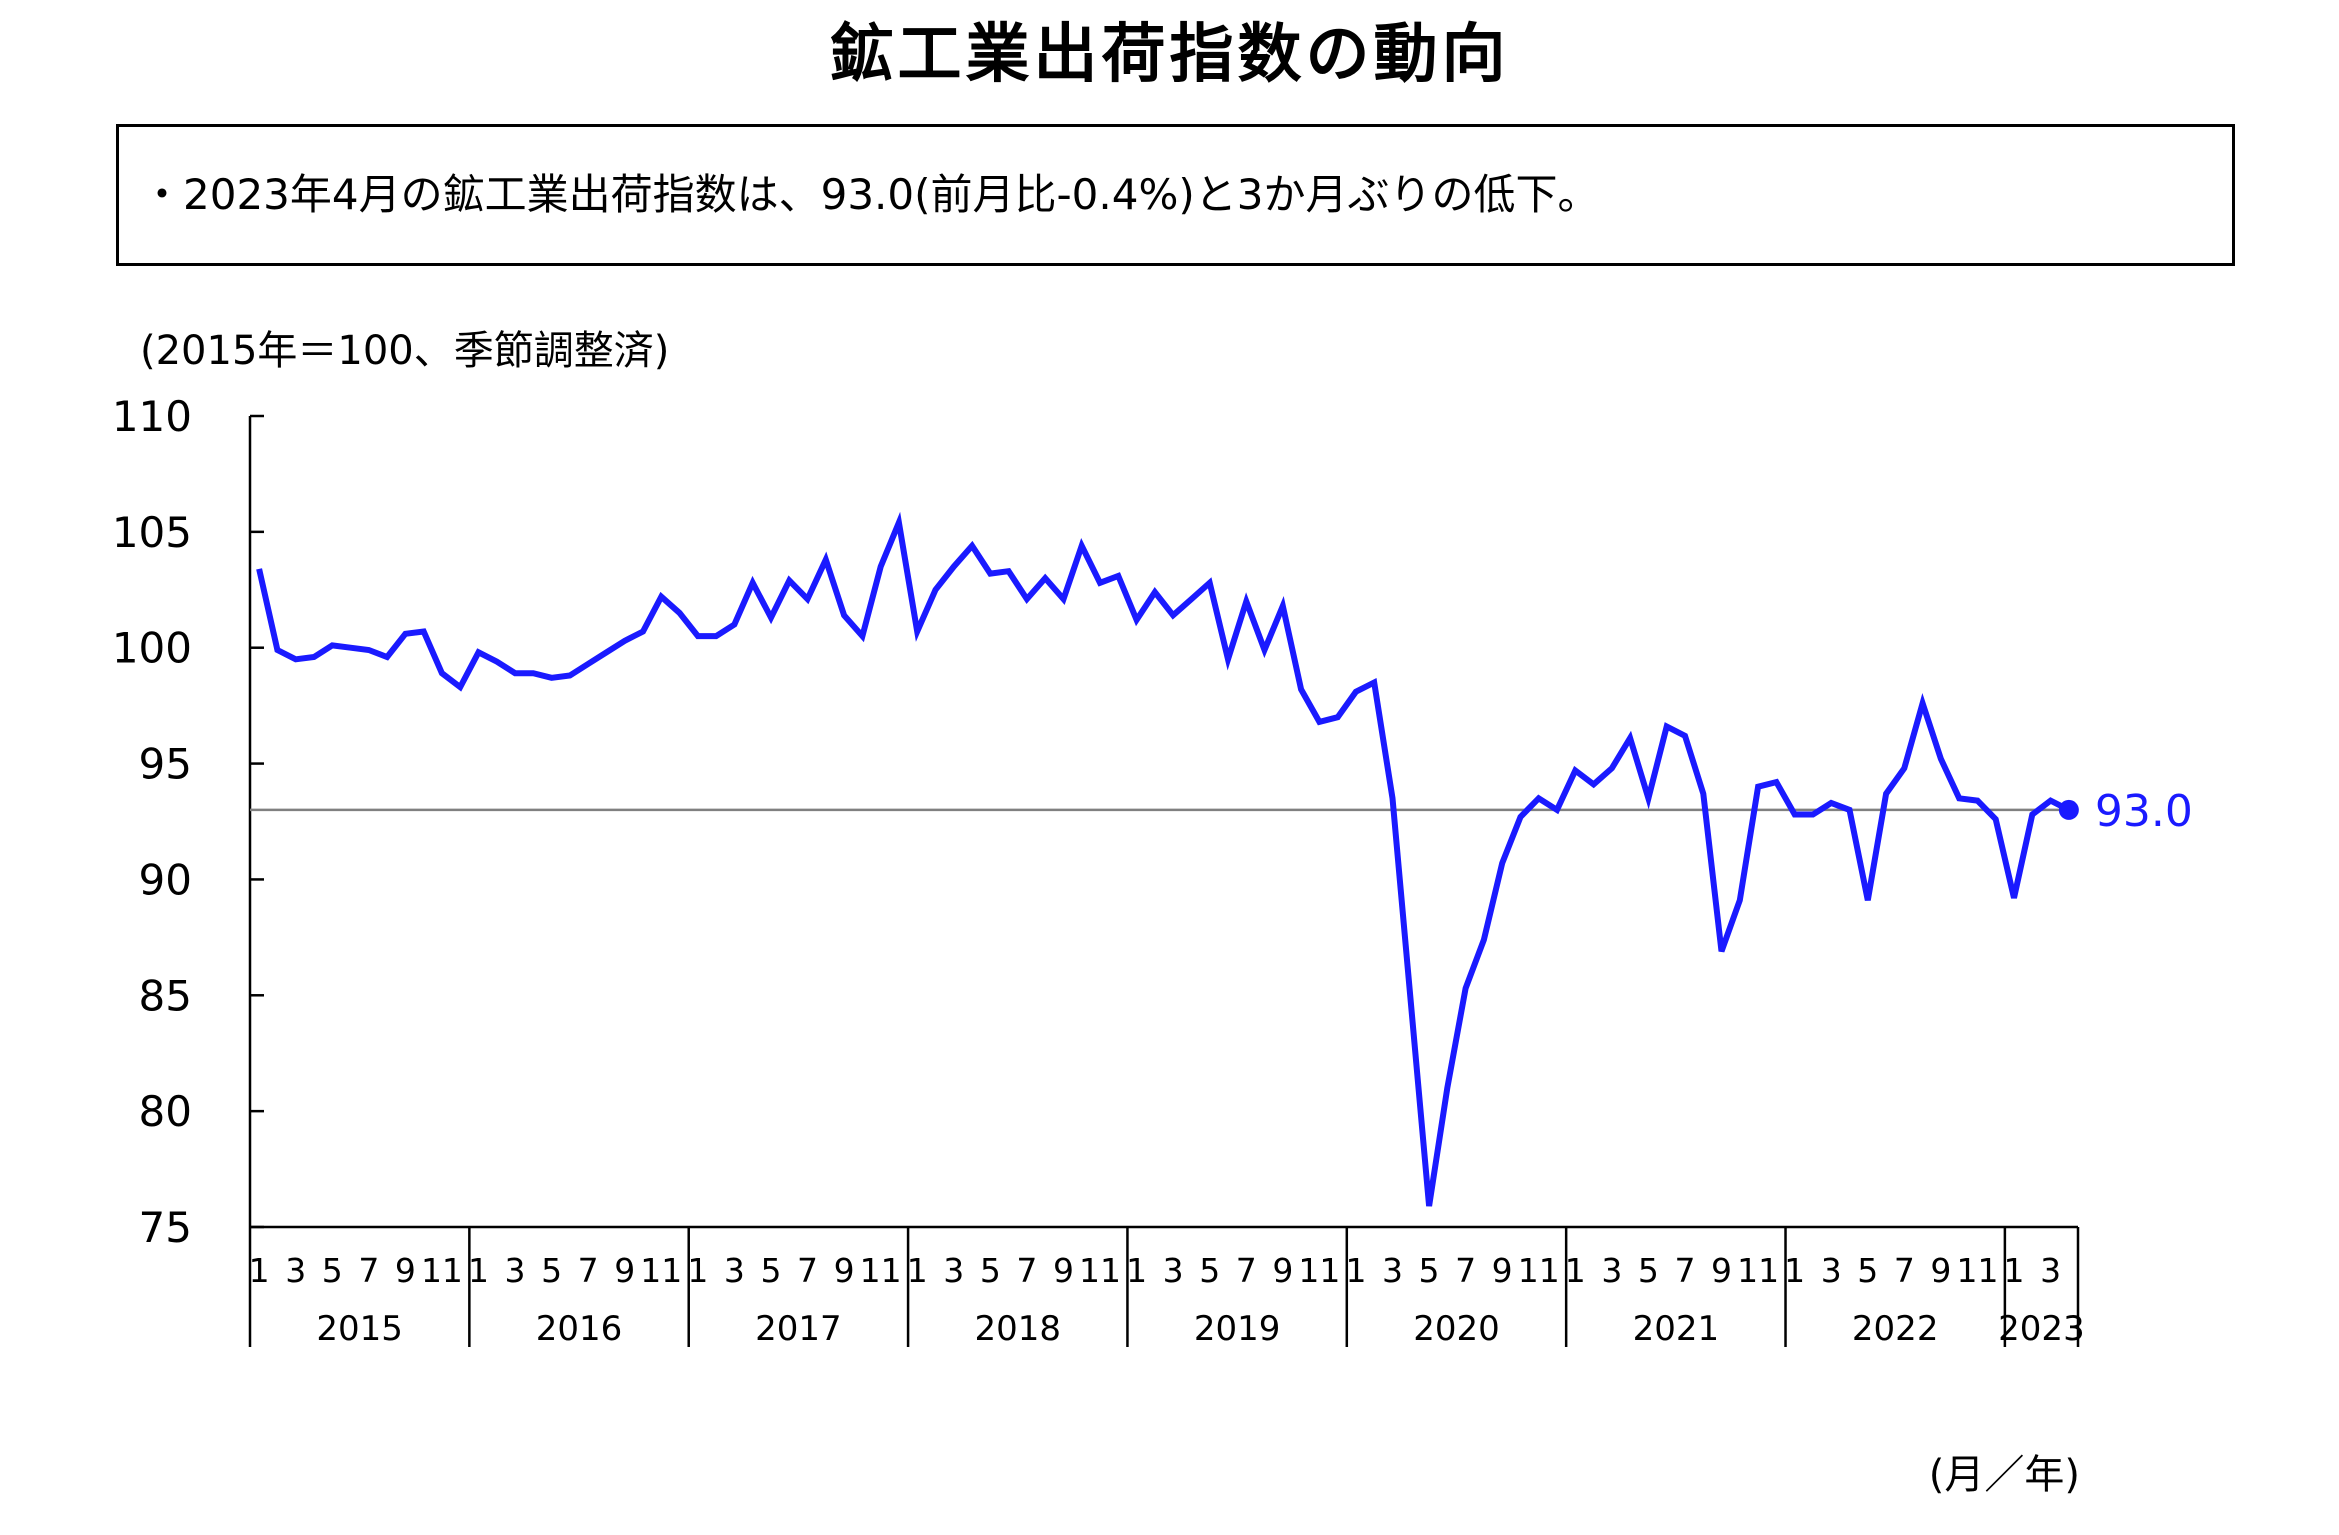 This screenshot has height=1535, width=2339. I want to click on year-tick-label: 2015, so click(359, 1329).